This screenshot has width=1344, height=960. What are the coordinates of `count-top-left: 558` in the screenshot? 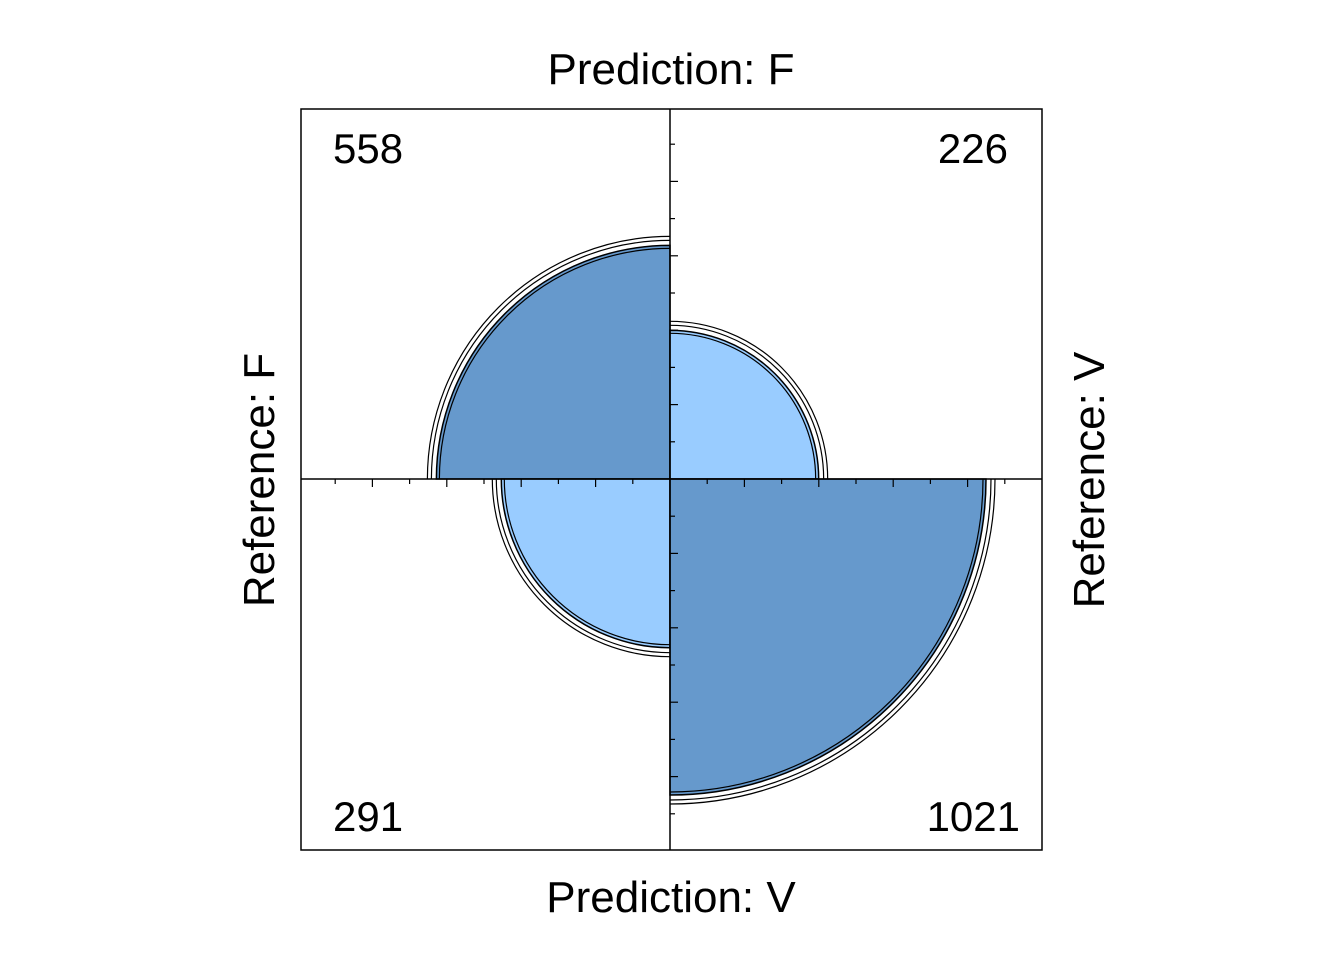 It's located at (368, 148).